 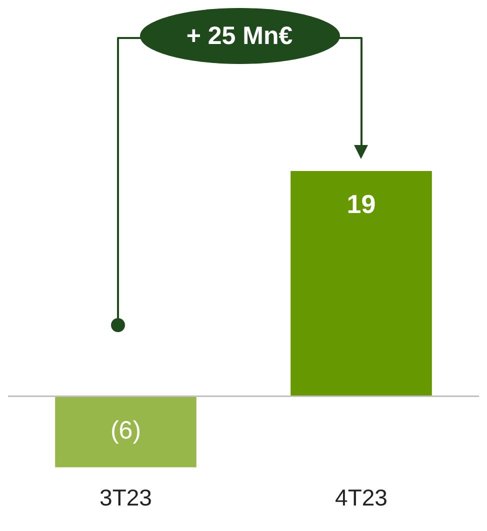 What do you see at coordinates (126, 430) in the screenshot?
I see `data-label: (6)` at bounding box center [126, 430].